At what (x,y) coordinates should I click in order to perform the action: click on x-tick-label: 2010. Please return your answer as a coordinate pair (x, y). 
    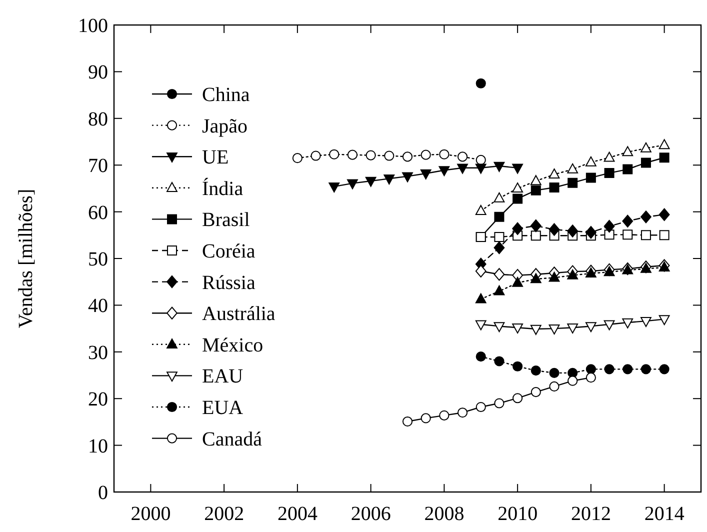
    Looking at the image, I should click on (518, 514).